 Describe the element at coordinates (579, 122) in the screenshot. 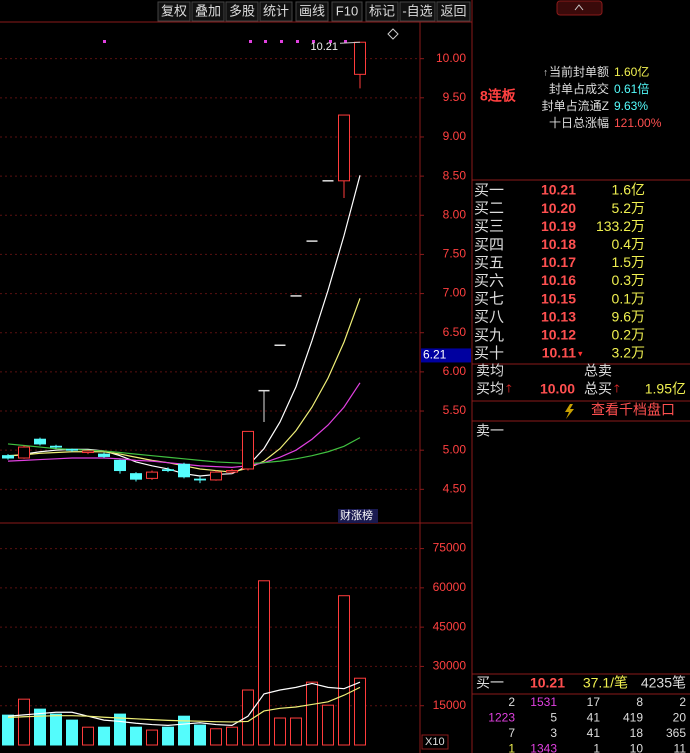

I see `stat-label: 十日总涨幅` at that location.